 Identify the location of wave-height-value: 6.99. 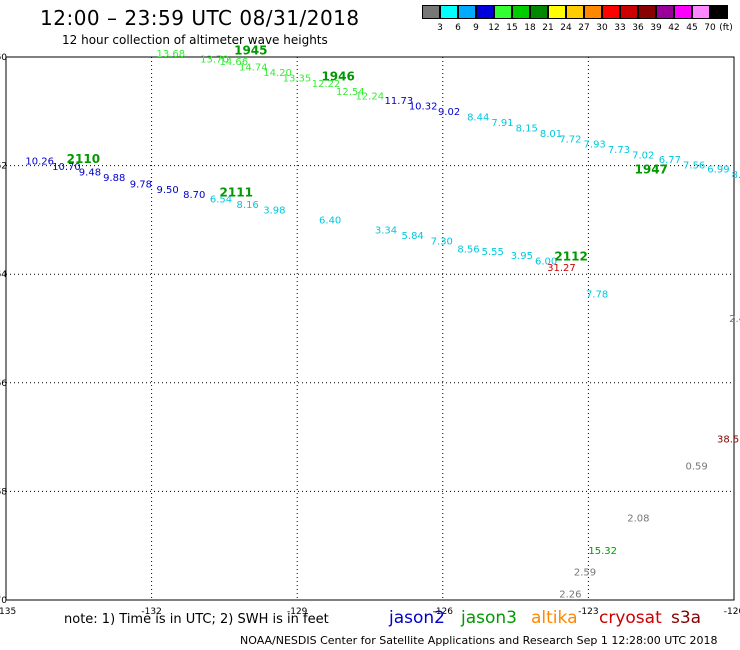
(718, 170).